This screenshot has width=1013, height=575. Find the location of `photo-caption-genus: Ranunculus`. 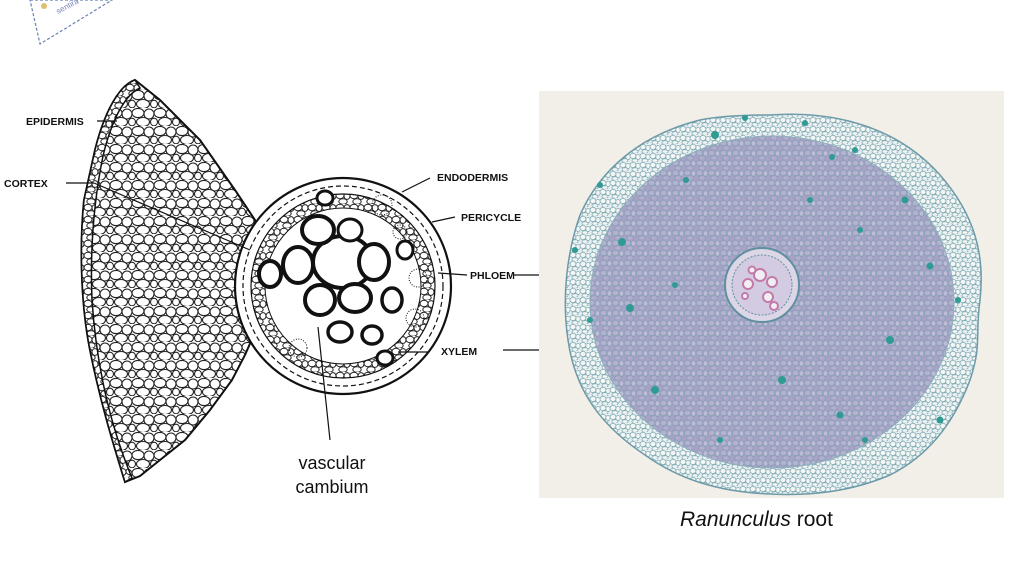

photo-caption-genus: Ranunculus is located at coordinates (735, 519).